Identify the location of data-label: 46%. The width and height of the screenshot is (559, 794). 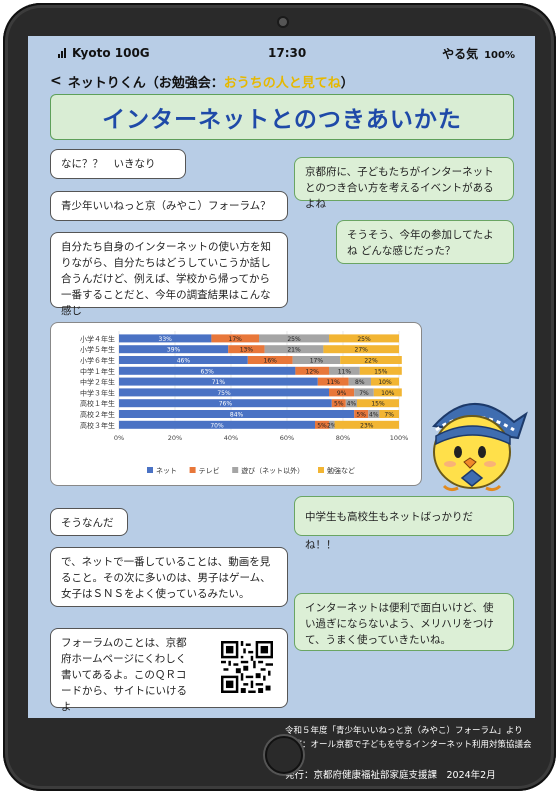
(184, 361).